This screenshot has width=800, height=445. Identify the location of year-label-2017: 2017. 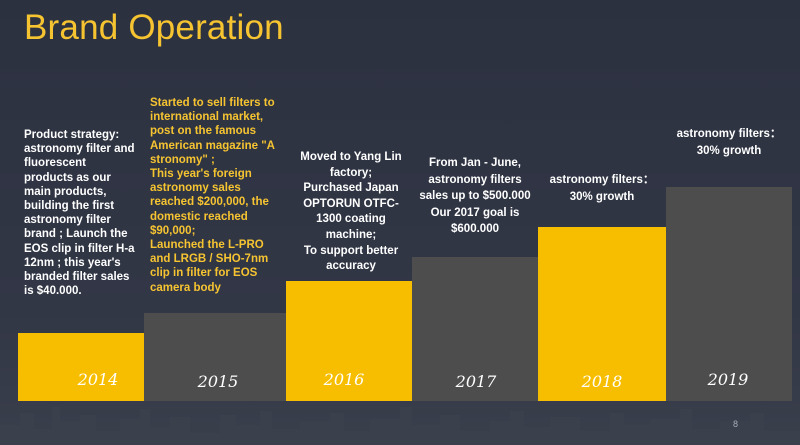
(476, 381).